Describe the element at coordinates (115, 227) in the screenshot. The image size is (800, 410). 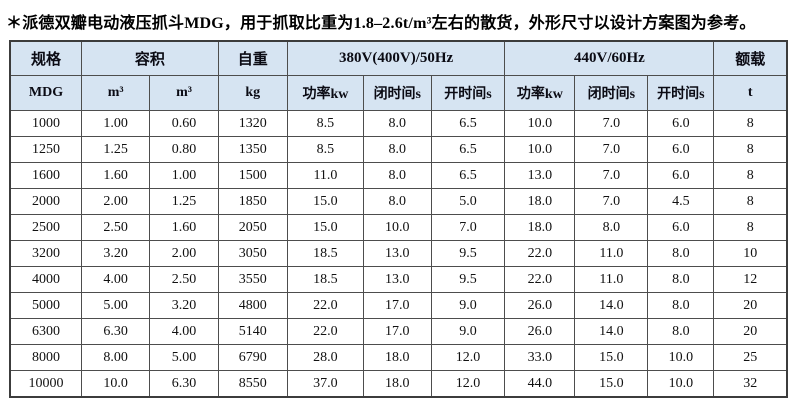
I see `value-cell: 2.50` at that location.